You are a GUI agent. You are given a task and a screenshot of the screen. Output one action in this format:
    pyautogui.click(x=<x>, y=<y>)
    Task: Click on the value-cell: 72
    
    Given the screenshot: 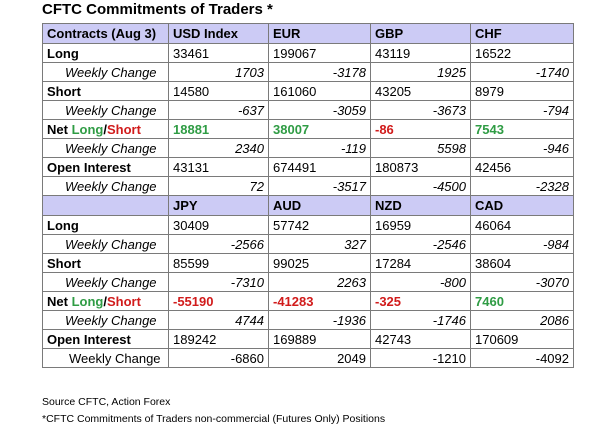 What is the action you would take?
    pyautogui.click(x=218, y=186)
    